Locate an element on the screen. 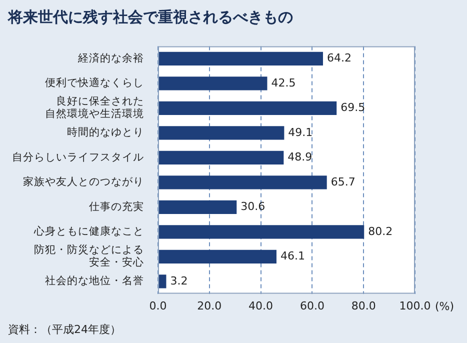  chart-title: 将来世代に残す社会で重視されるべきもの is located at coordinates (150, 17).